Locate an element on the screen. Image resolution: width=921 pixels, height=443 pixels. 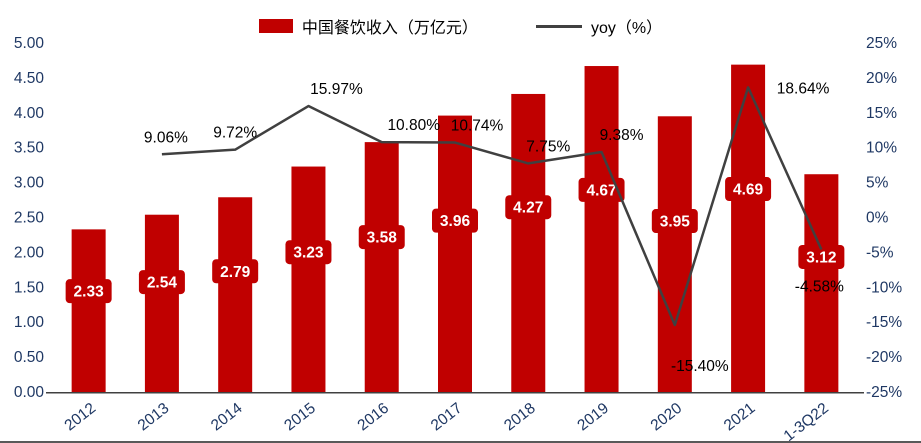
yoy-point-label: 10.80% is located at coordinates (413, 125).